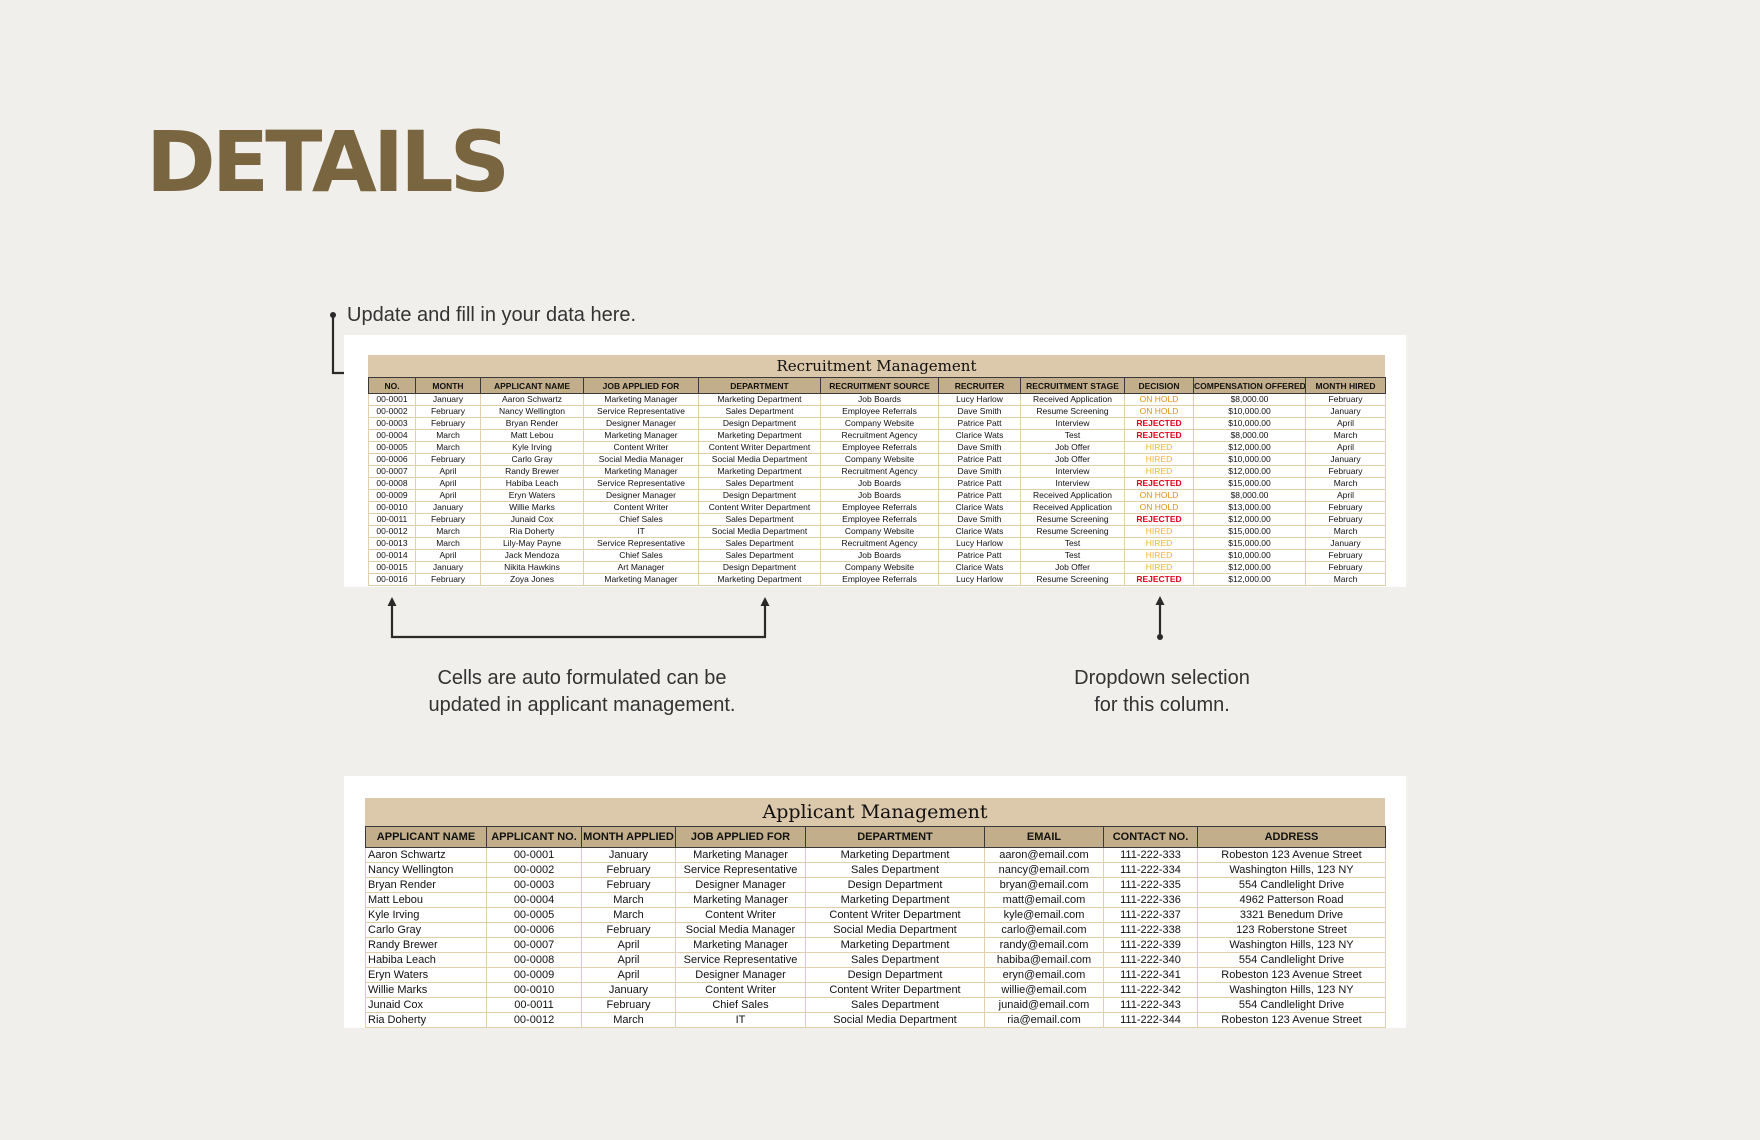 The width and height of the screenshot is (1760, 1140). What do you see at coordinates (1044, 990) in the screenshot?
I see `applicant-cell-email: willie@email.com` at bounding box center [1044, 990].